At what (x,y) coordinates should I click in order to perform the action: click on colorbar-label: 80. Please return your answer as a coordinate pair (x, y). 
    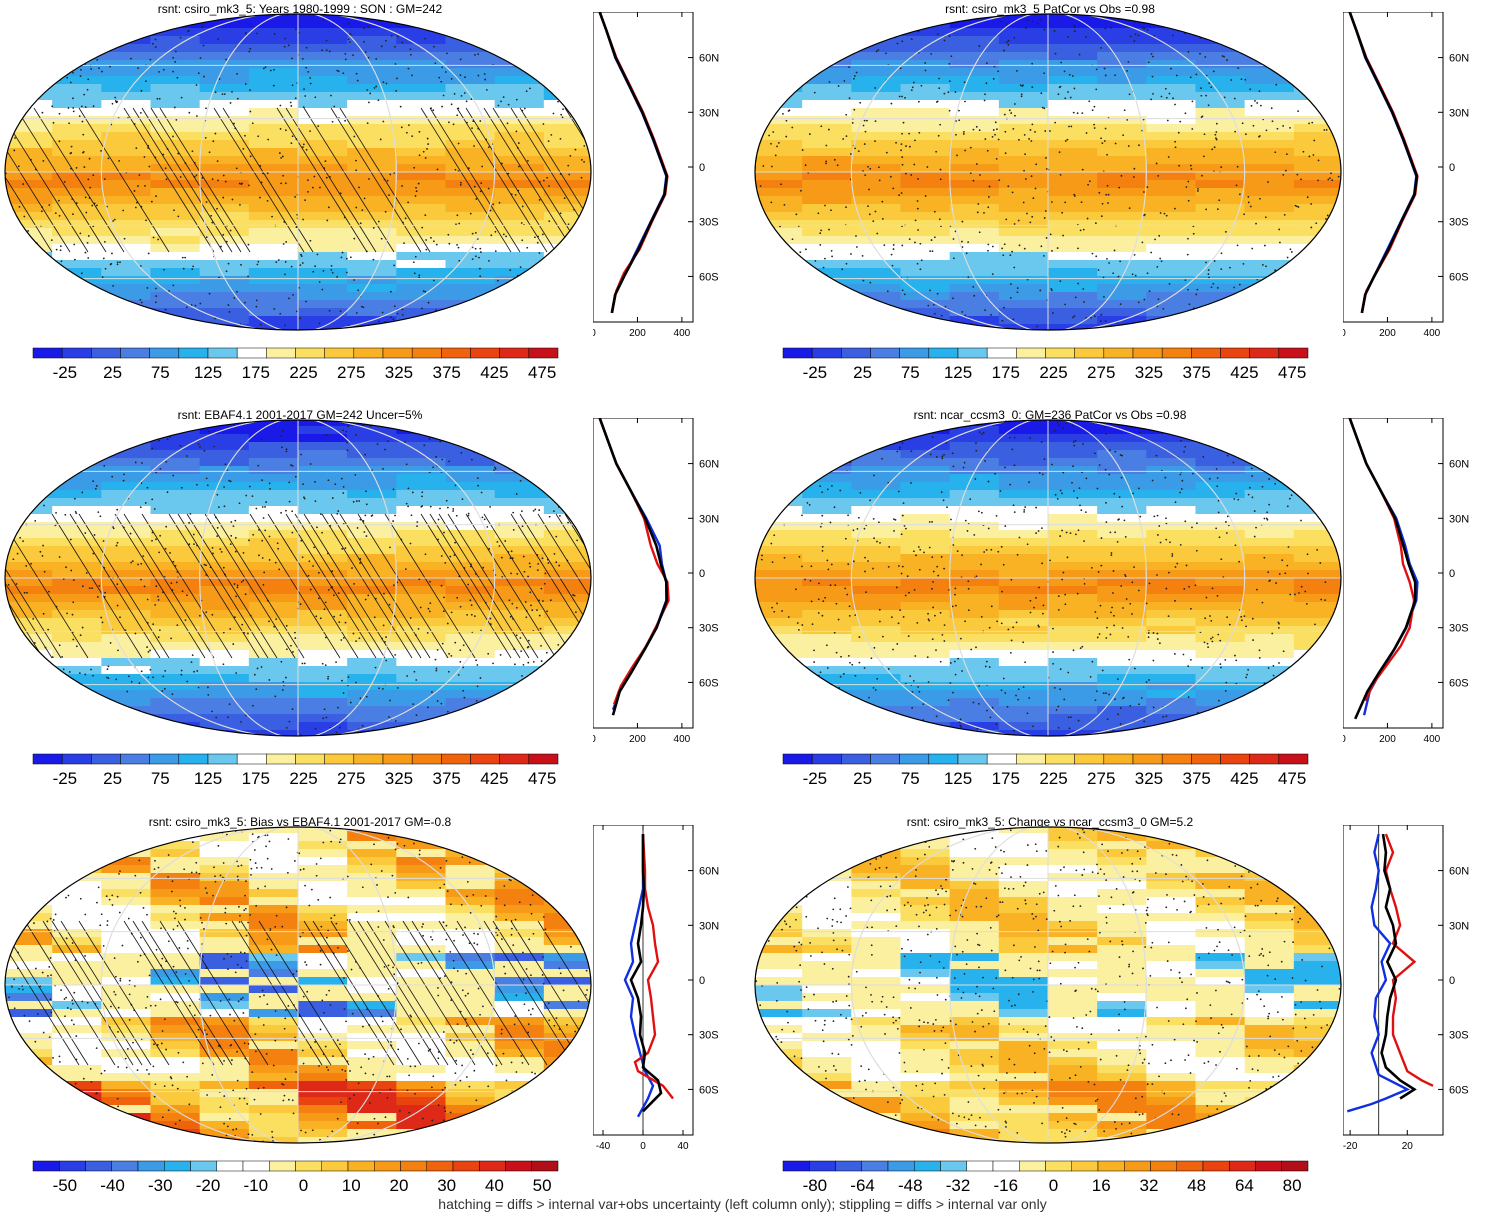
    Looking at the image, I should click on (1292, 1185).